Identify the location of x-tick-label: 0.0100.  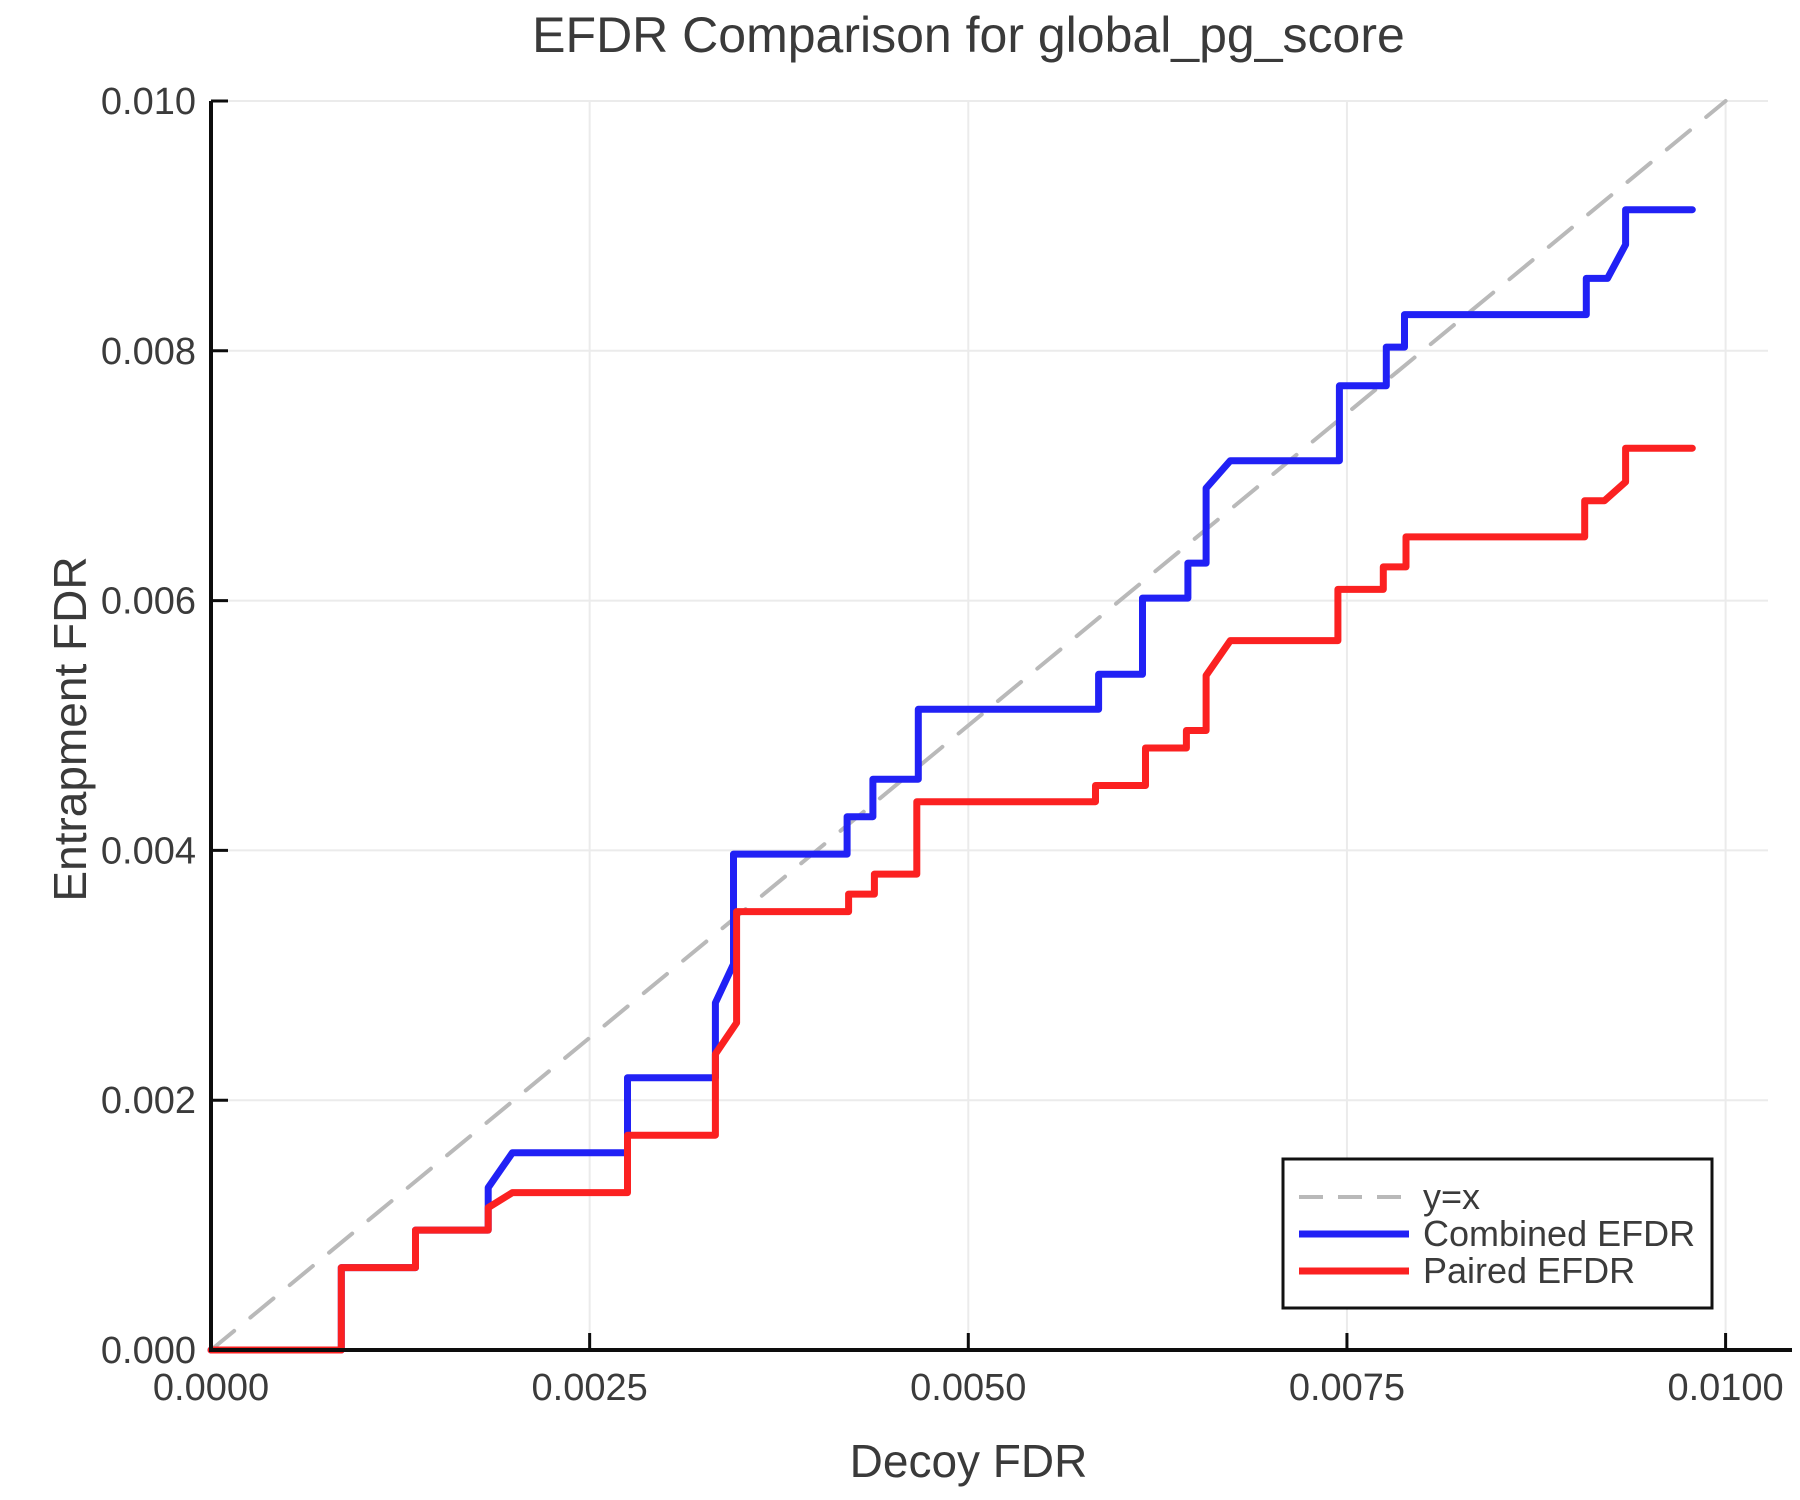
(1725, 1388).